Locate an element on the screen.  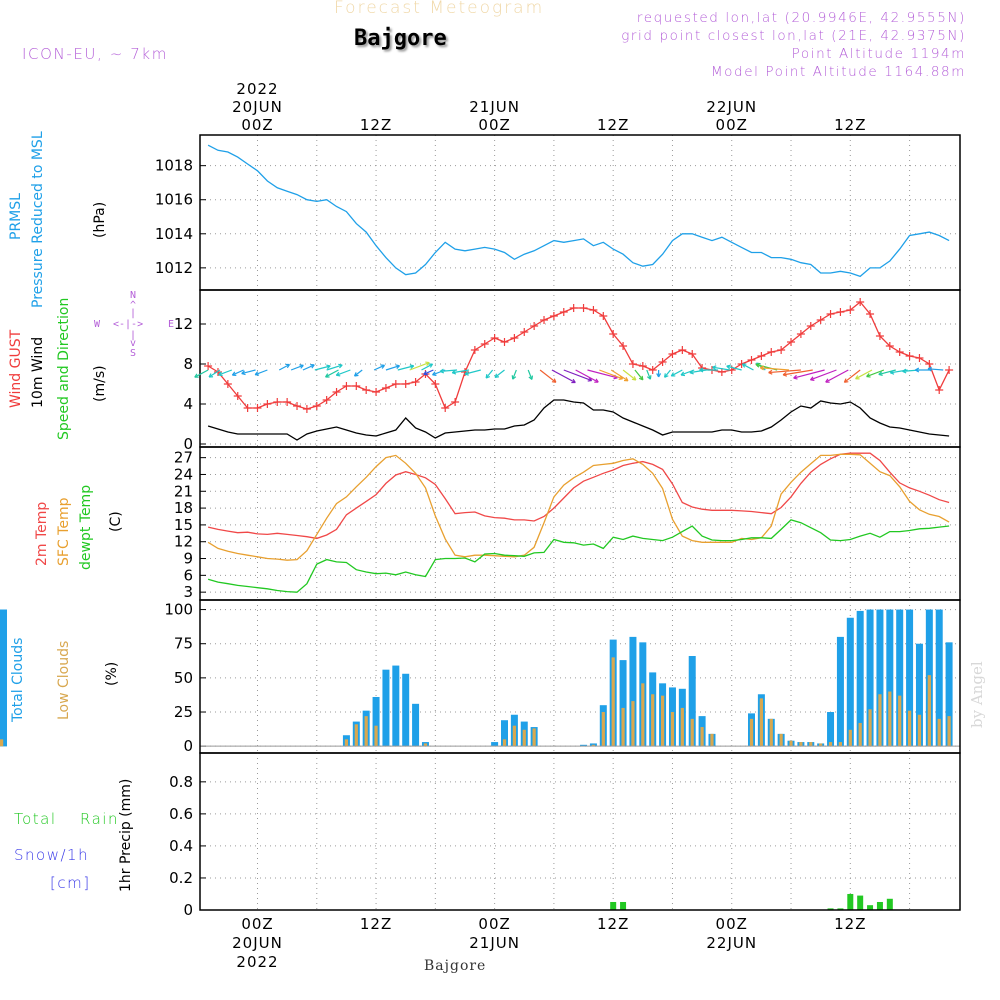
ytick-label-4: 0.2 is located at coordinates (181, 878).